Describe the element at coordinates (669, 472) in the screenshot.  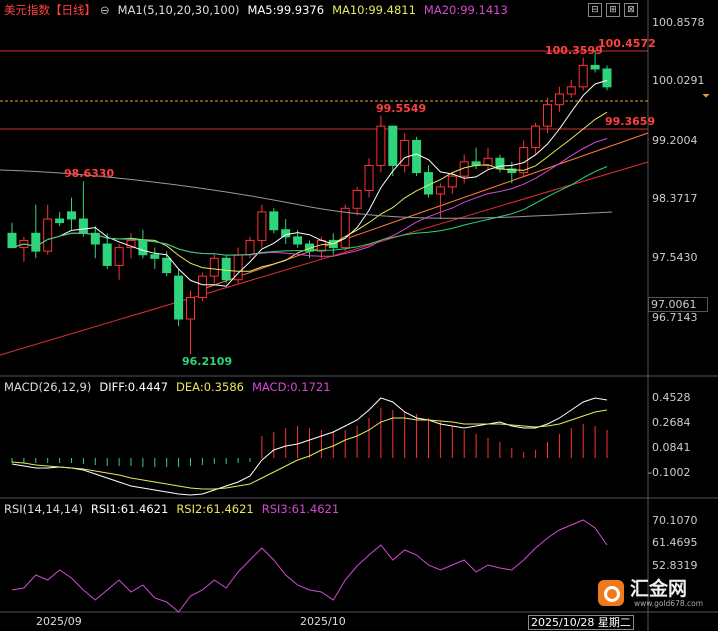
I see `macd-axis-tick: -0.1002` at that location.